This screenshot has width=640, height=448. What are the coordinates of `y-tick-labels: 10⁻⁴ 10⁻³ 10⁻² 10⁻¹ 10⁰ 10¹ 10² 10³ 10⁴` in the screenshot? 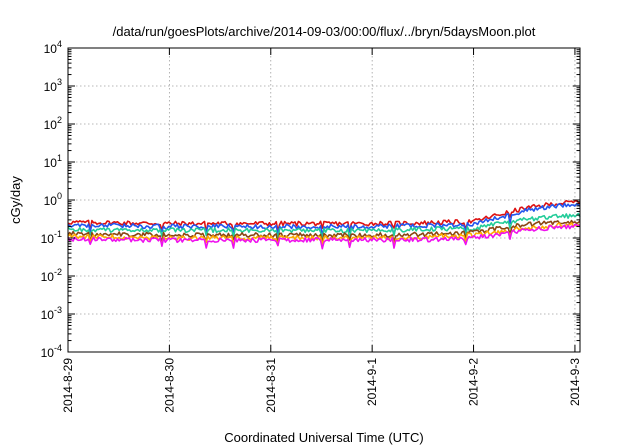 It's located at (51, 199).